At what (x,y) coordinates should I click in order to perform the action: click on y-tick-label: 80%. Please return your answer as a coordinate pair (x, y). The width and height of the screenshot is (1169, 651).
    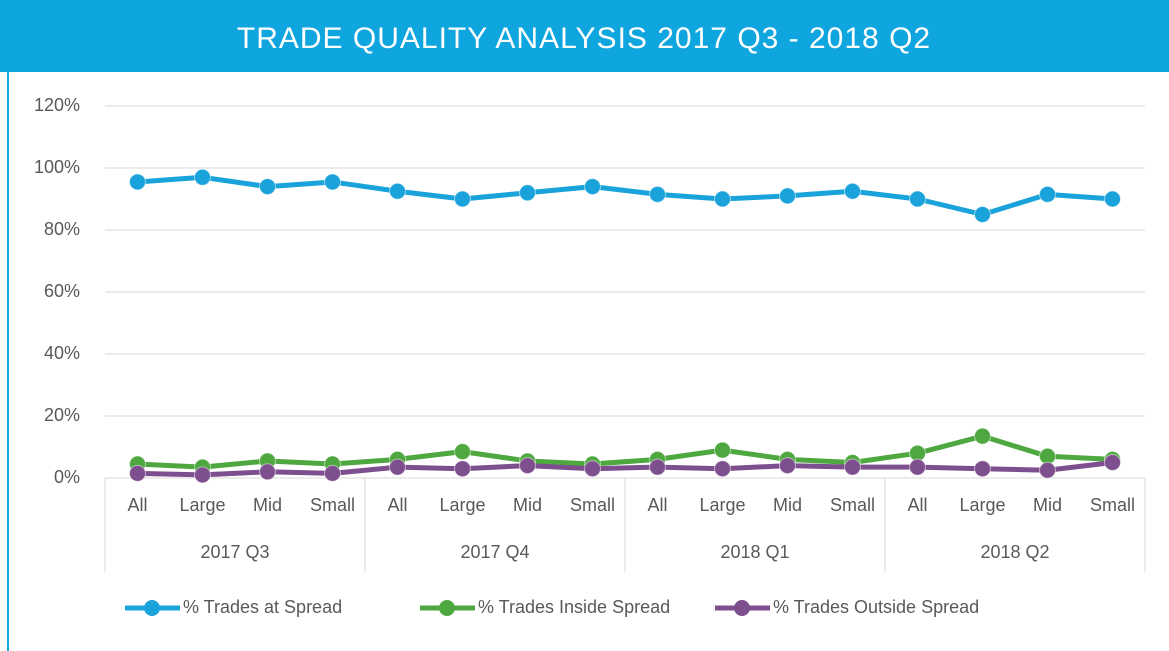
    Looking at the image, I should click on (62, 229).